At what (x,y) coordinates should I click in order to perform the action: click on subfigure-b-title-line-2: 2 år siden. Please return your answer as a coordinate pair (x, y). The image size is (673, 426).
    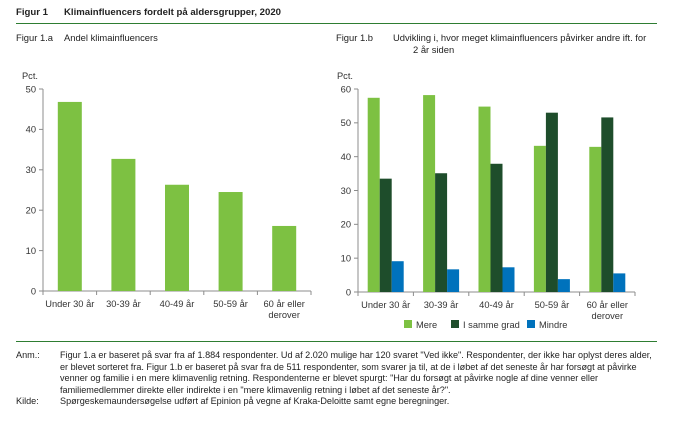
    Looking at the image, I should click on (434, 49).